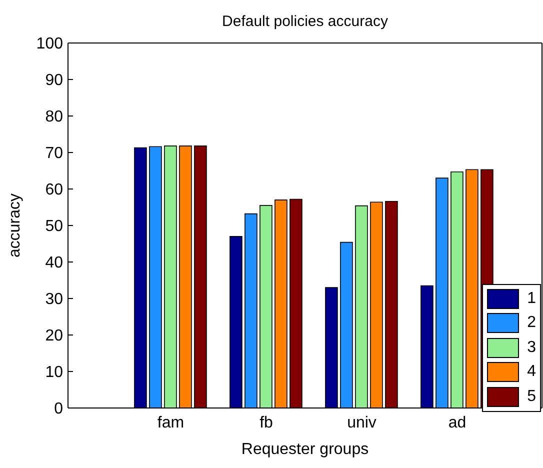 The width and height of the screenshot is (543, 468). I want to click on y-tick-label: 50, so click(54, 227).